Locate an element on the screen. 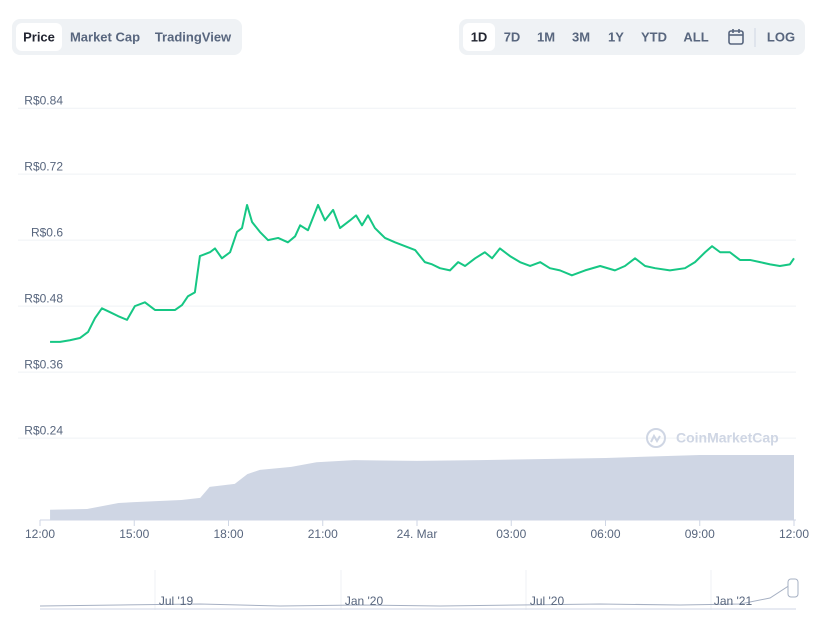 The width and height of the screenshot is (814, 629). navigator is located at coordinates (418, 590).